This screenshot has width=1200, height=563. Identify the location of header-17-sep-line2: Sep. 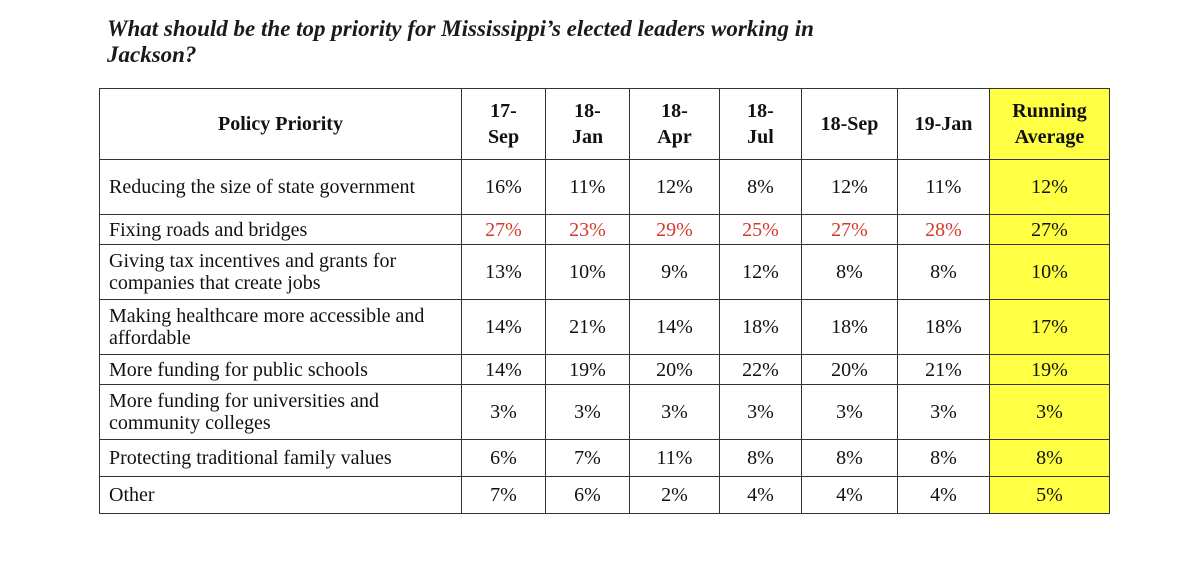
(503, 137).